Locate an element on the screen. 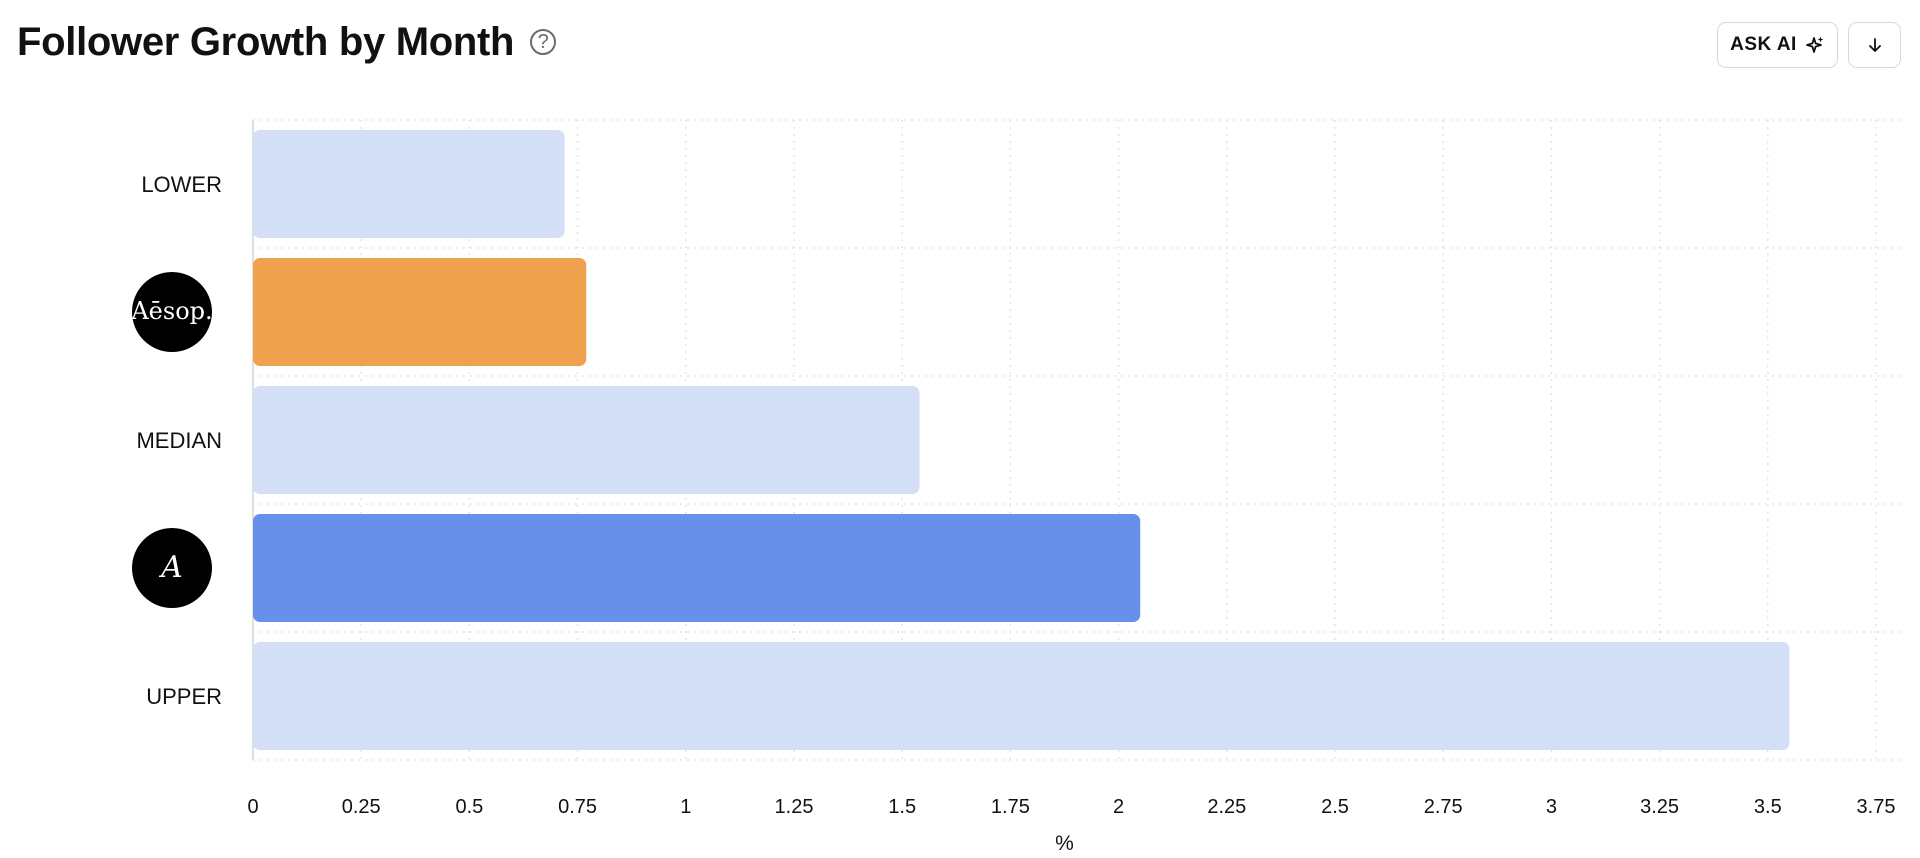 The height and width of the screenshot is (858, 1920). x-tick-label: 1.75 is located at coordinates (1010, 807).